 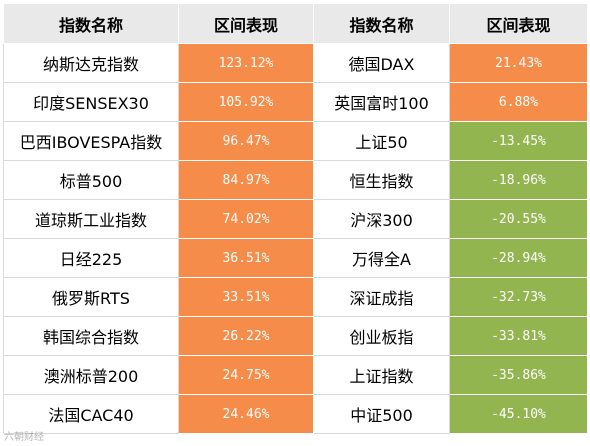 What do you see at coordinates (518, 414) in the screenshot?
I see `right-performance-value: -45.10%` at bounding box center [518, 414].